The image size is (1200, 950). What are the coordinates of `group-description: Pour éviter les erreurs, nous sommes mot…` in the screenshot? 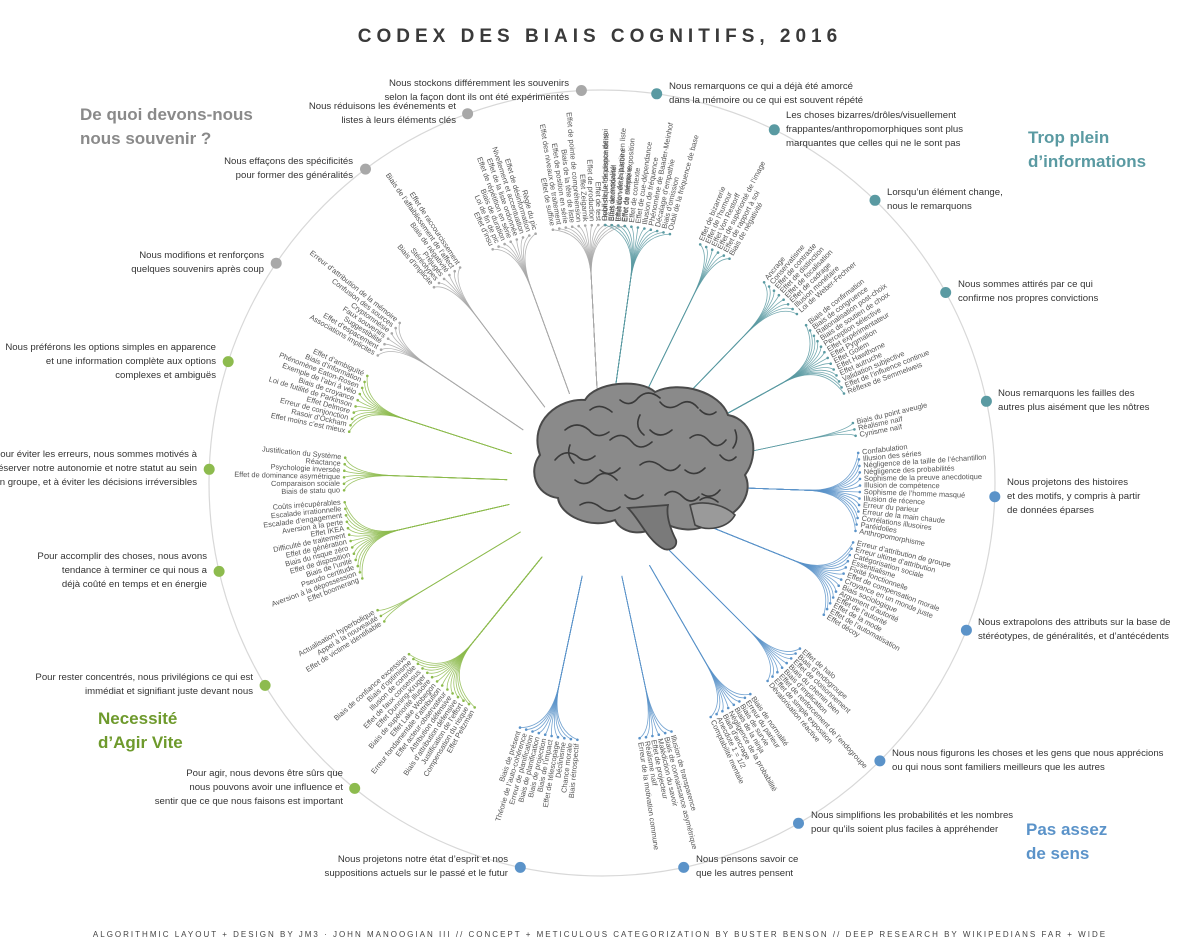 It's located at (98, 469).